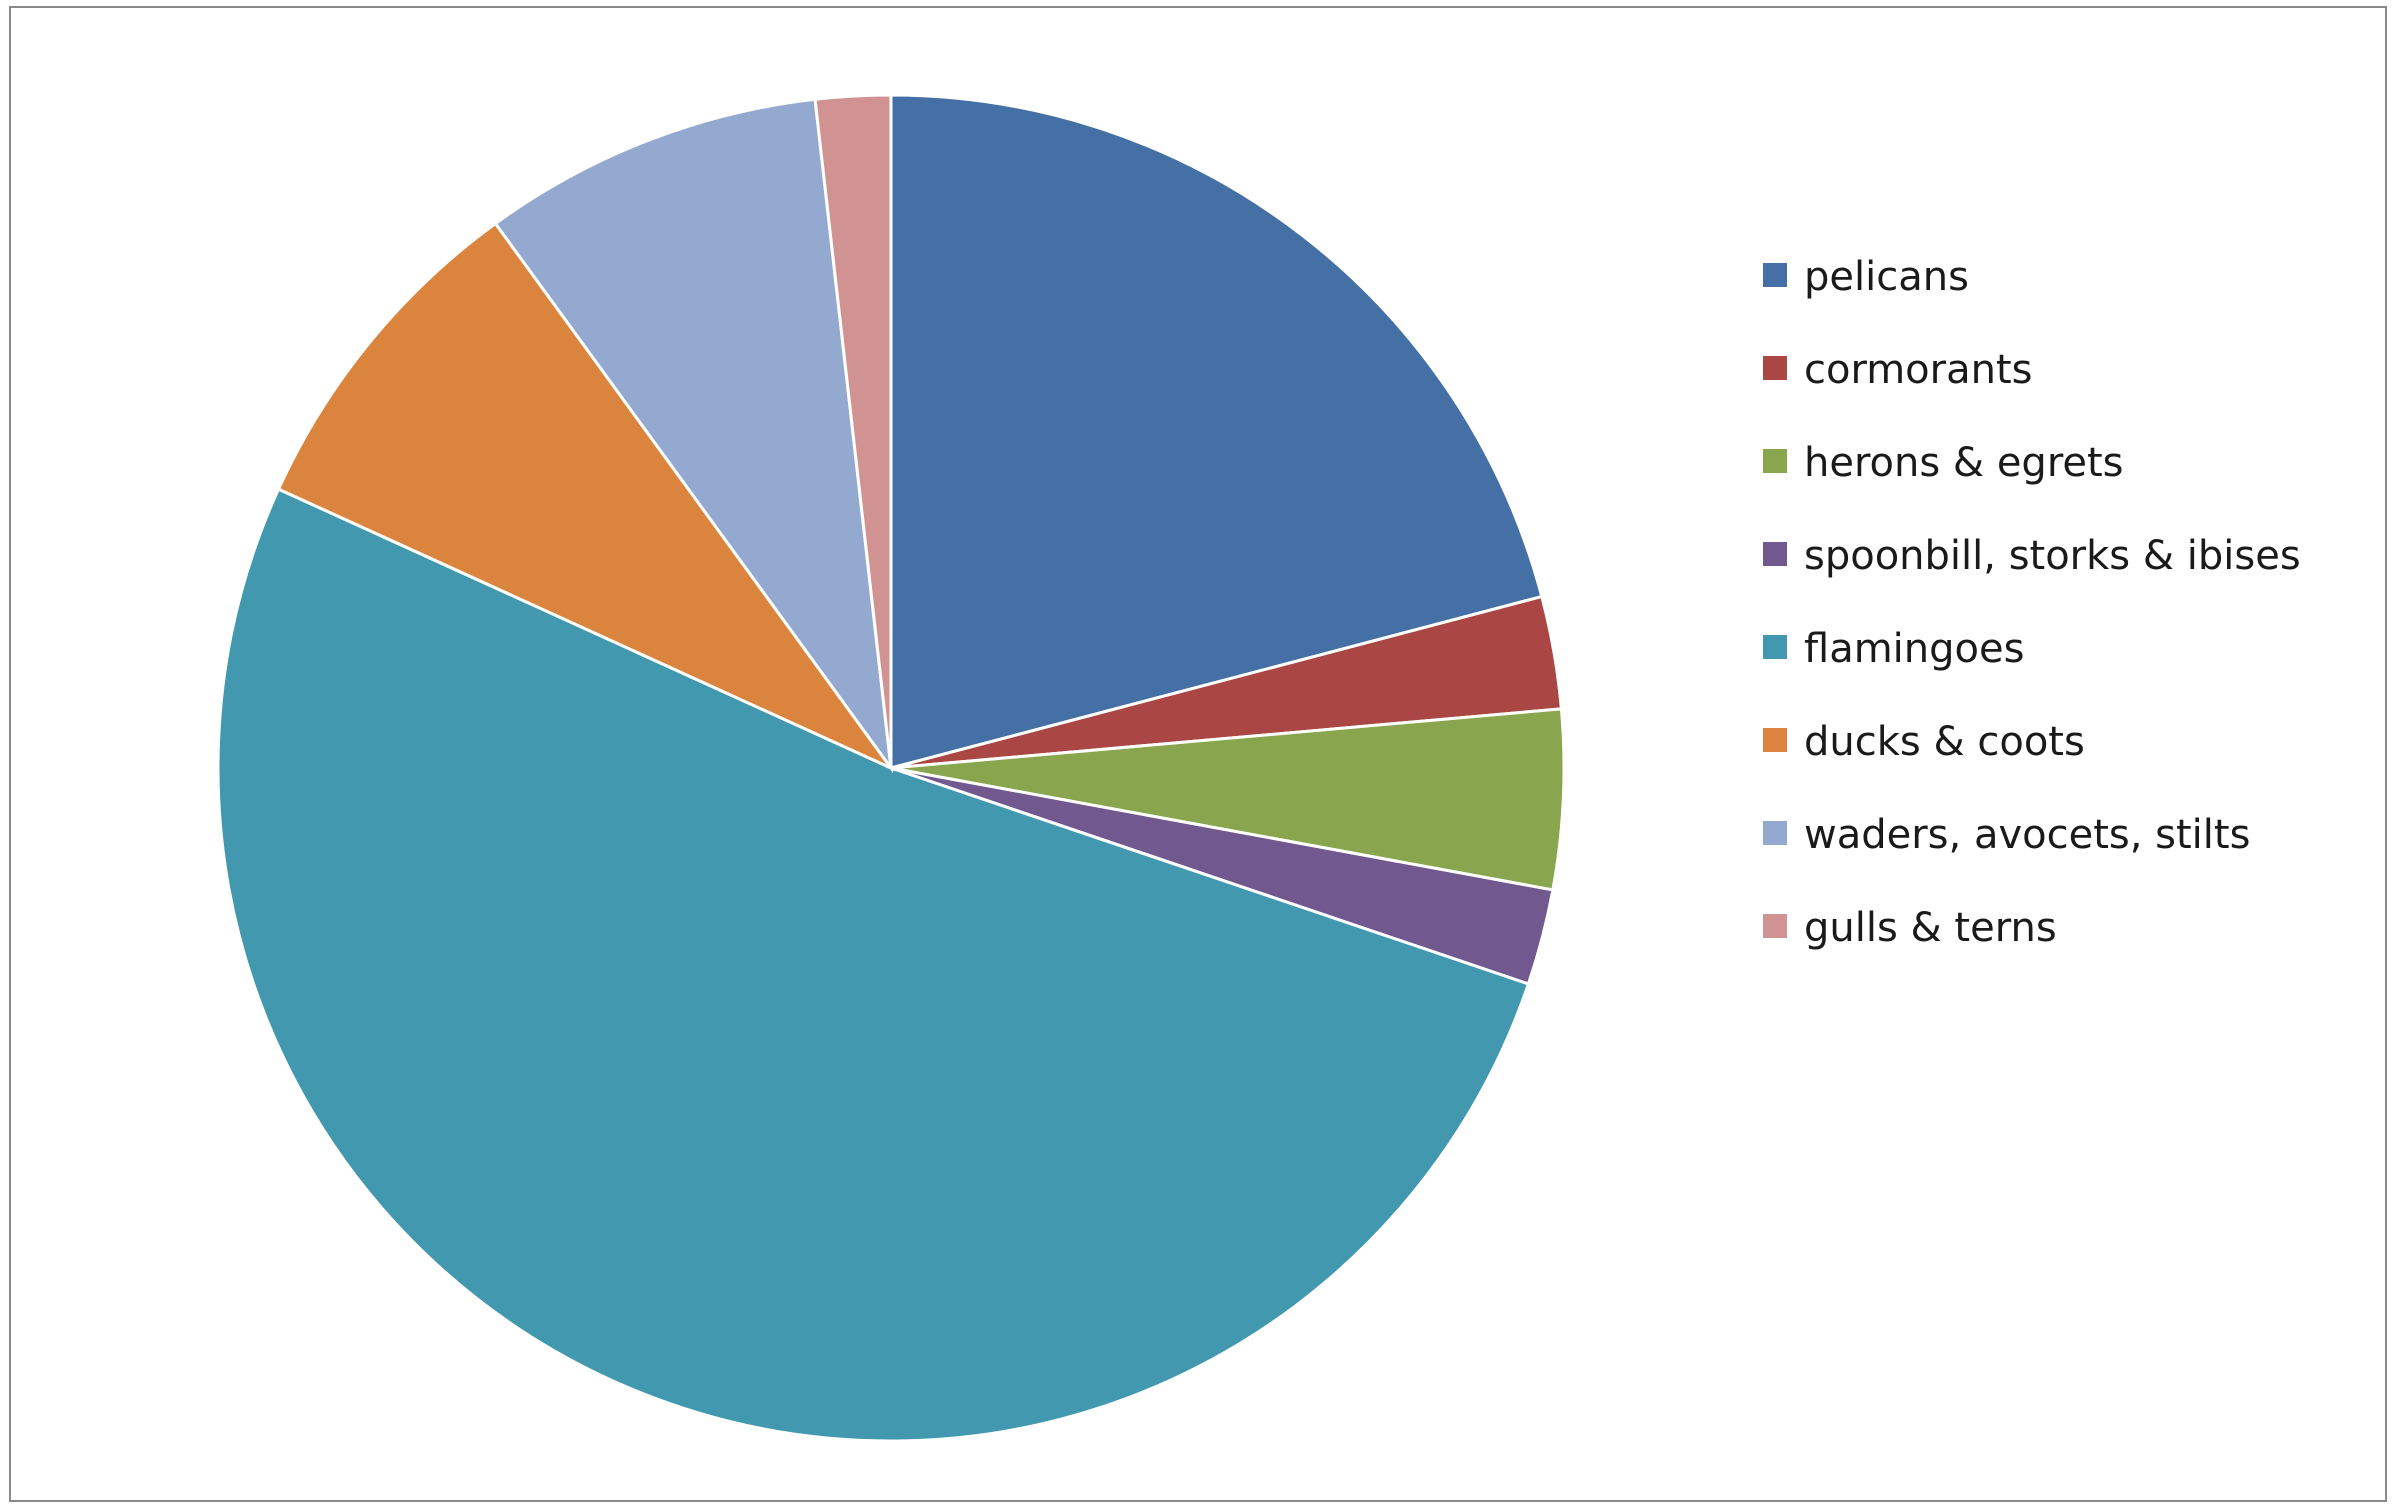 This screenshot has width=2400, height=1512. What do you see at coordinates (1964, 463) in the screenshot?
I see `legend-label-2: herons & egrets` at bounding box center [1964, 463].